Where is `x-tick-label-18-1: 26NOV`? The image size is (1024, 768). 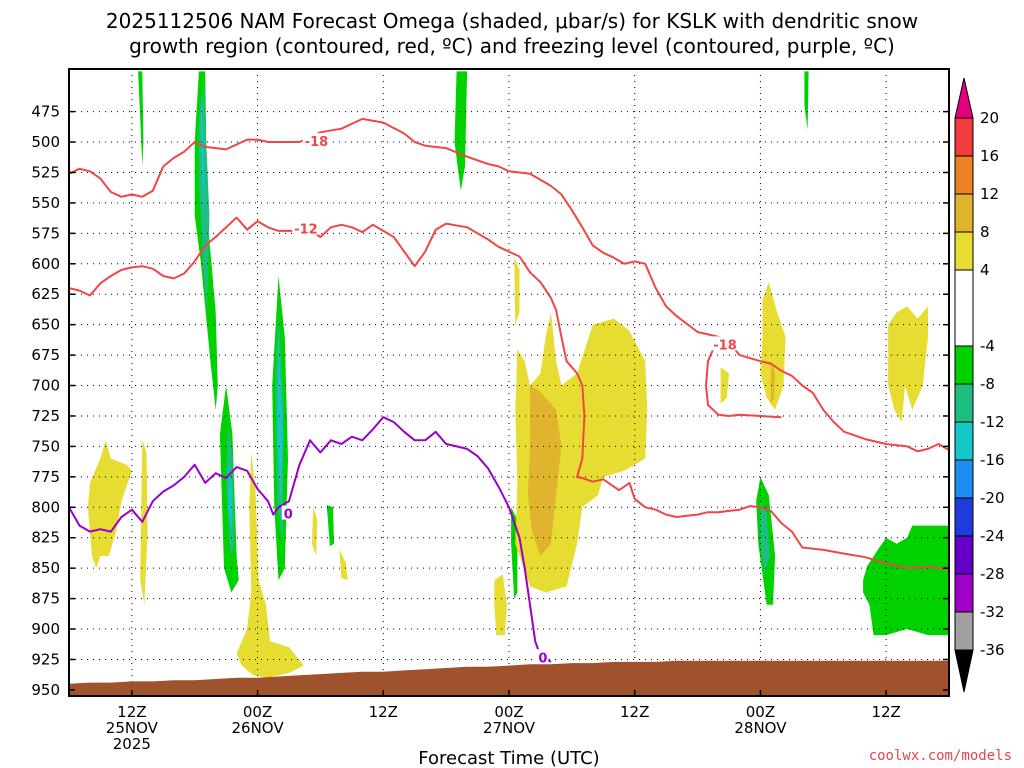 x-tick-label-18-1: 26NOV is located at coordinates (258, 728).